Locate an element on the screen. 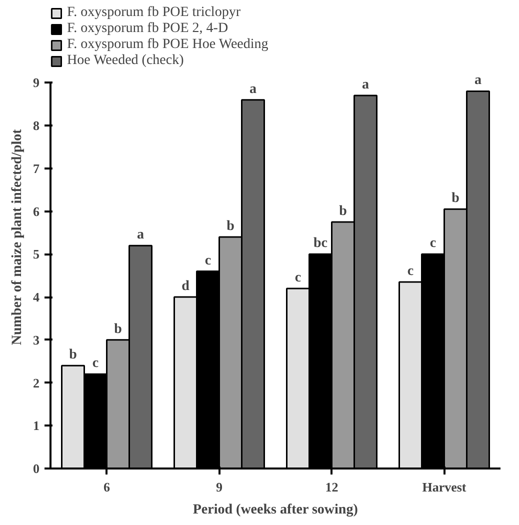  x-tick-label: Harvest is located at coordinates (444, 487).